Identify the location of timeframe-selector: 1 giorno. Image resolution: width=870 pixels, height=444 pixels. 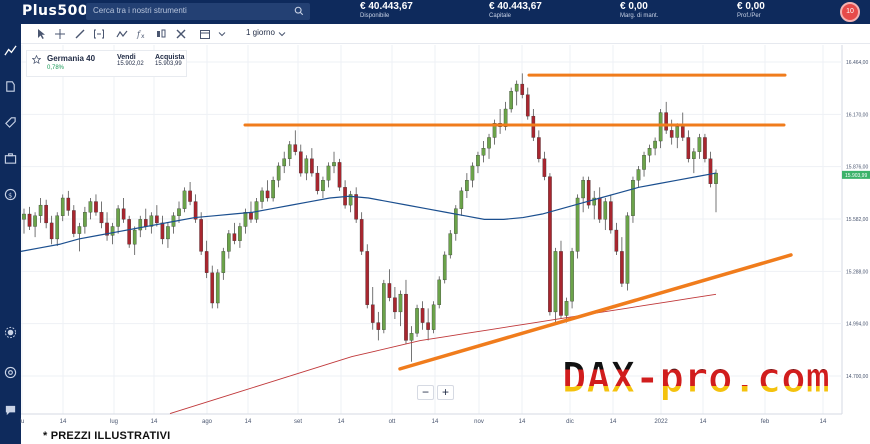
(260, 32).